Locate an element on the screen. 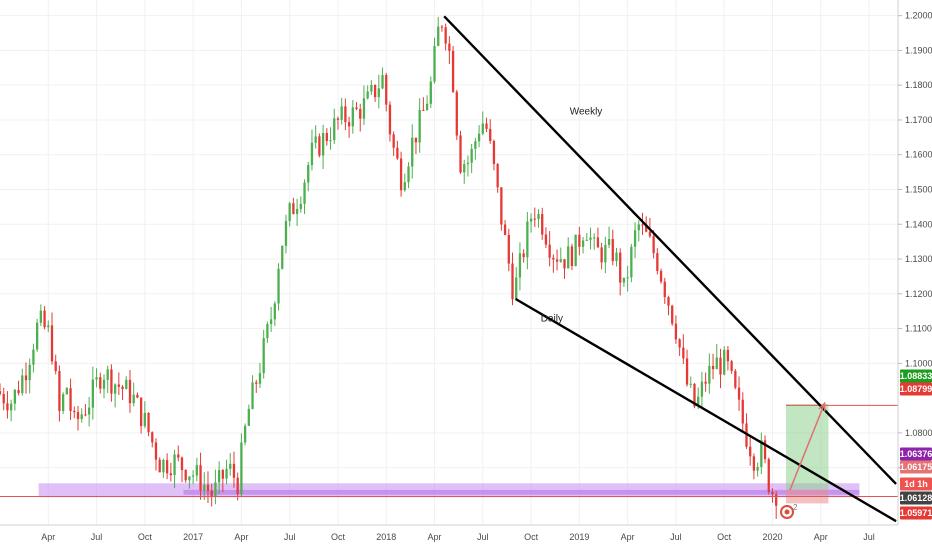  projection-arrow-head is located at coordinates (822, 406).